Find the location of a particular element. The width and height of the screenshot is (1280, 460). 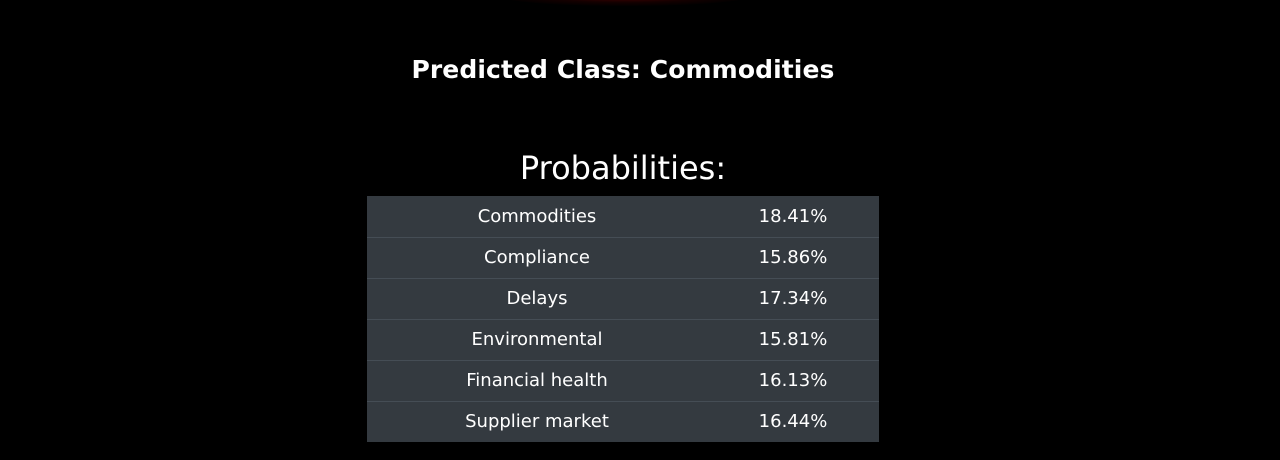

table-row: Financial health 16.13% is located at coordinates (623, 380).